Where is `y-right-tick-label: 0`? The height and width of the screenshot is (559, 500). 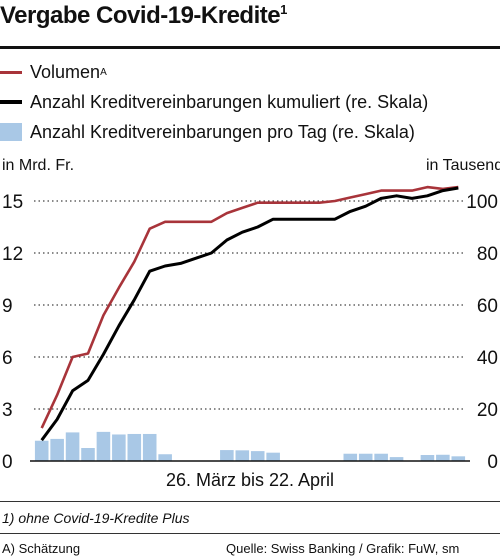
y-right-tick-label: 0 is located at coordinates (492, 462).